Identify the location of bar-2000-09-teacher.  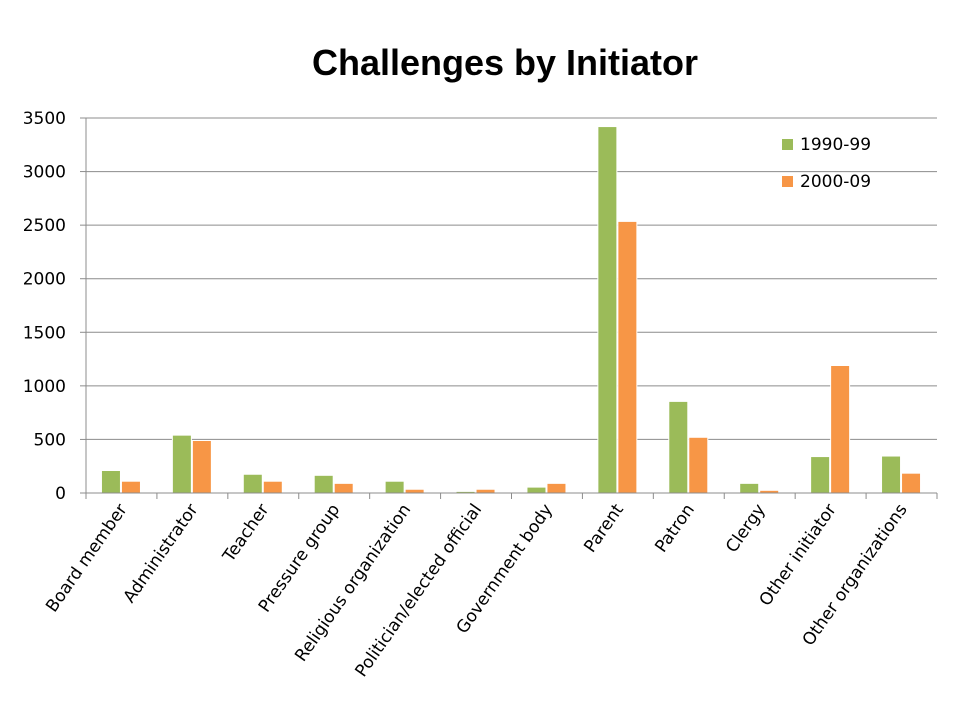
(272, 487).